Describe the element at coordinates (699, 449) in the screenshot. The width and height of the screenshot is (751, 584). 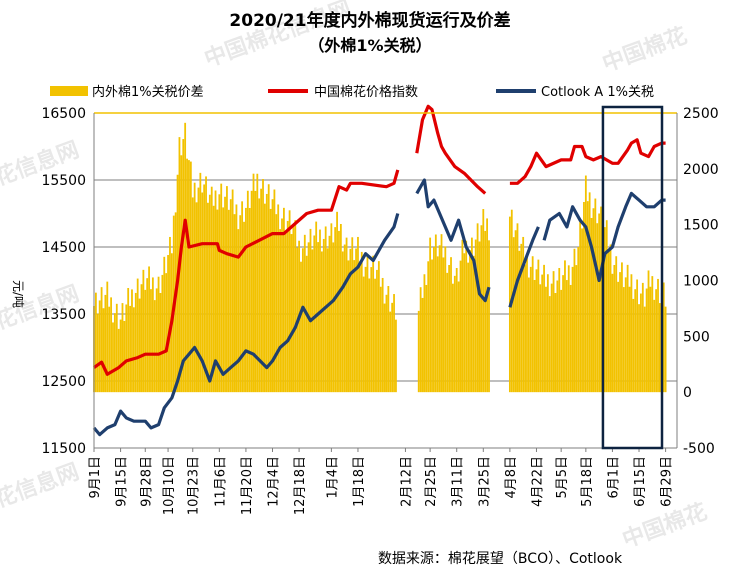
I see `y-right-tick-label: -500` at that location.